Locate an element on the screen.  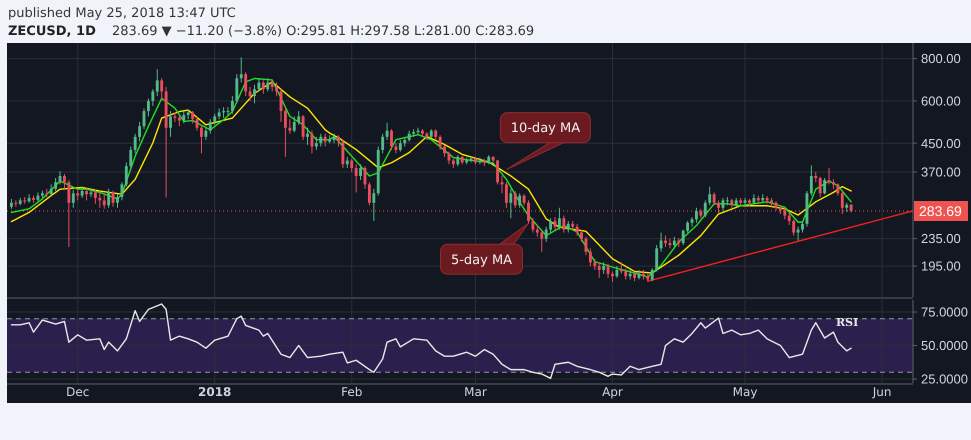
y-tick-label: 370.00 is located at coordinates (941, 172).